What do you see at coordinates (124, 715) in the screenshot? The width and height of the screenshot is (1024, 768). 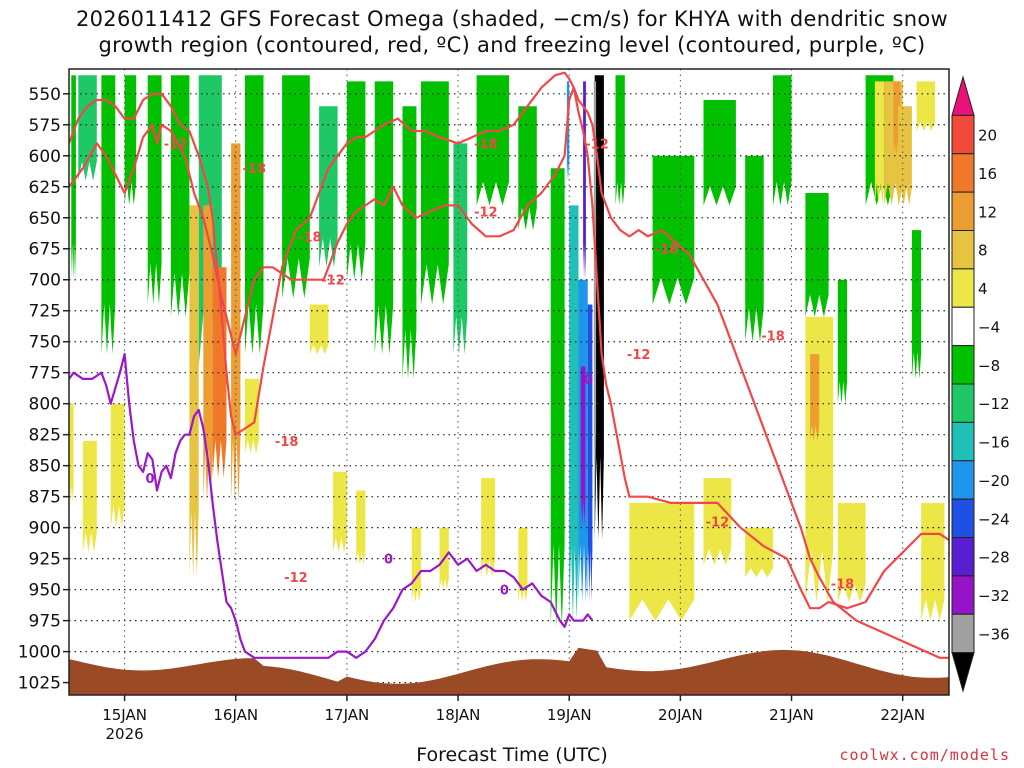 I see `x-tick-label: 15JAN` at bounding box center [124, 715].